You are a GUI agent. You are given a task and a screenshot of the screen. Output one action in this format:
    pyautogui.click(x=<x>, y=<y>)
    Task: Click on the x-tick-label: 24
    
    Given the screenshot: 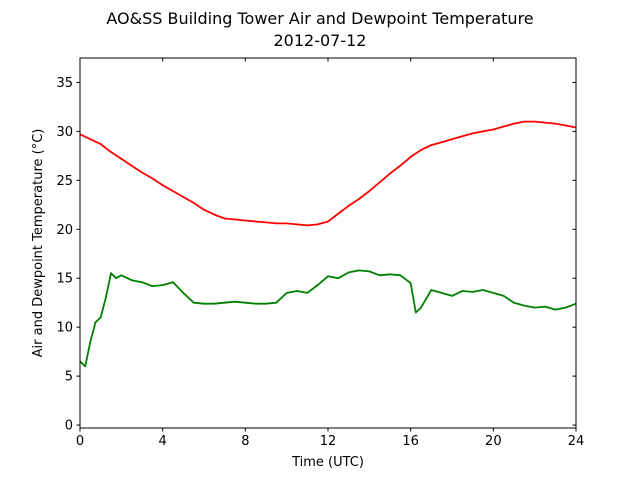 What is the action you would take?
    pyautogui.click(x=576, y=441)
    